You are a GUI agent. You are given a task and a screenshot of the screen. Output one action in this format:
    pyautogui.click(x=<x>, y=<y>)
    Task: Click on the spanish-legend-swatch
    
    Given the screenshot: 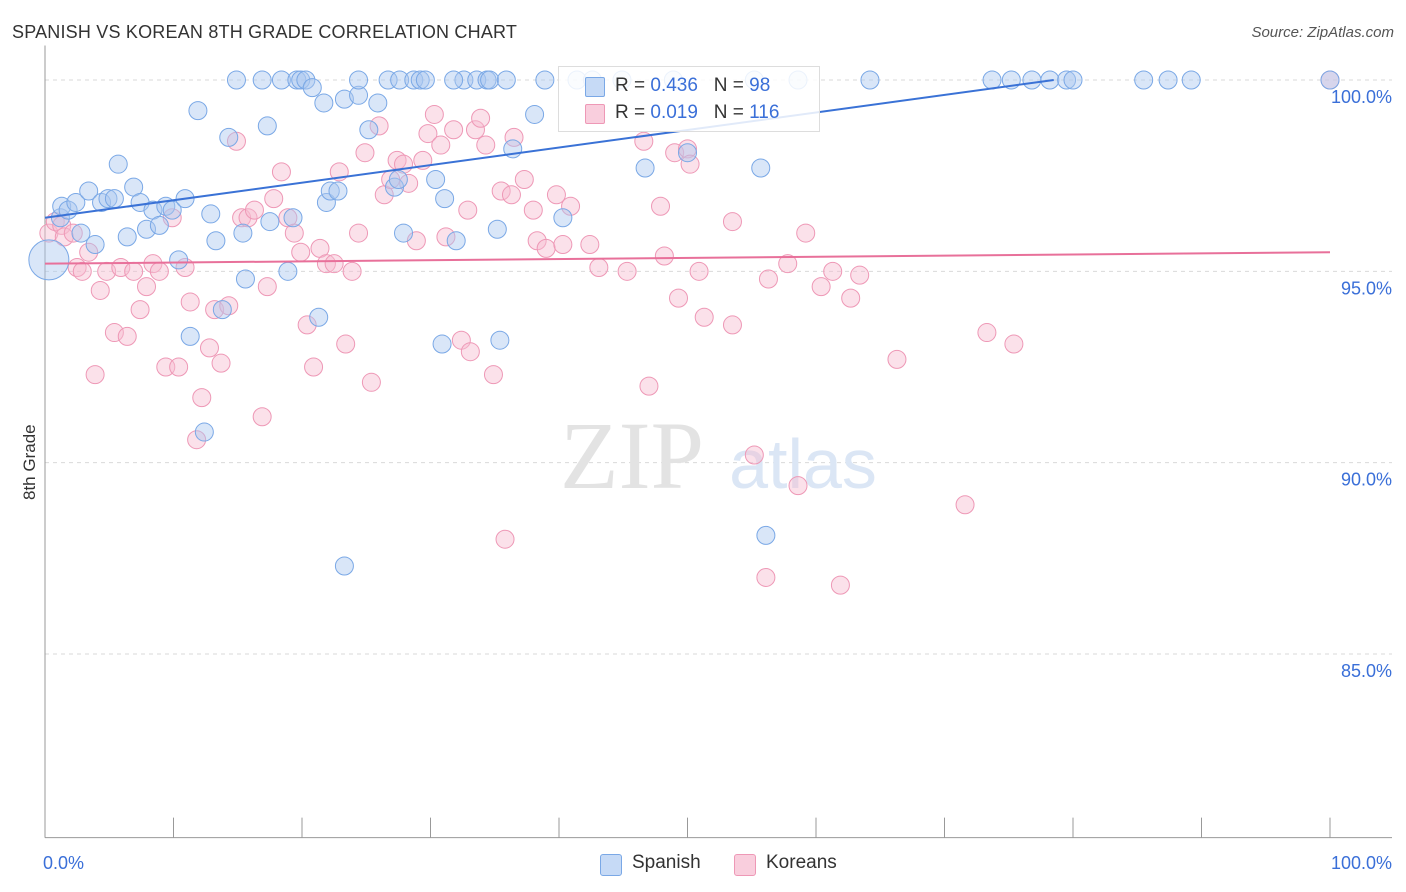 What is the action you would take?
    pyautogui.click(x=611, y=865)
    